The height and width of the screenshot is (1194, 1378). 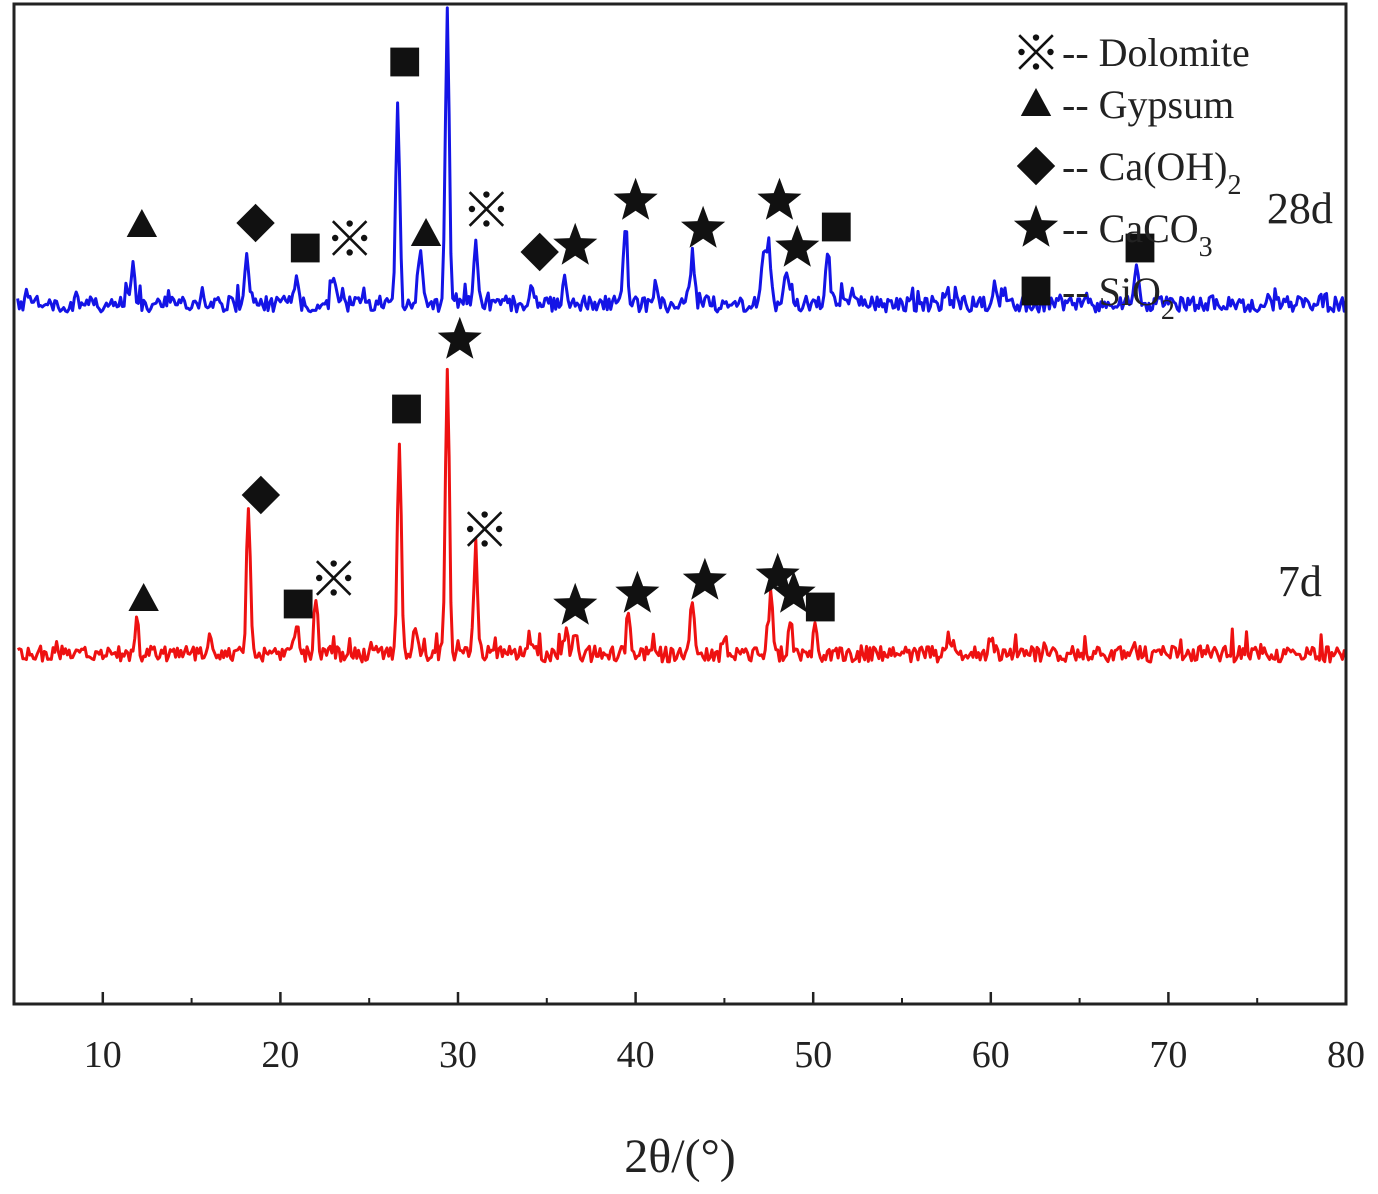 What do you see at coordinates (103, 1055) in the screenshot?
I see `x-tick-label-10: 10` at bounding box center [103, 1055].